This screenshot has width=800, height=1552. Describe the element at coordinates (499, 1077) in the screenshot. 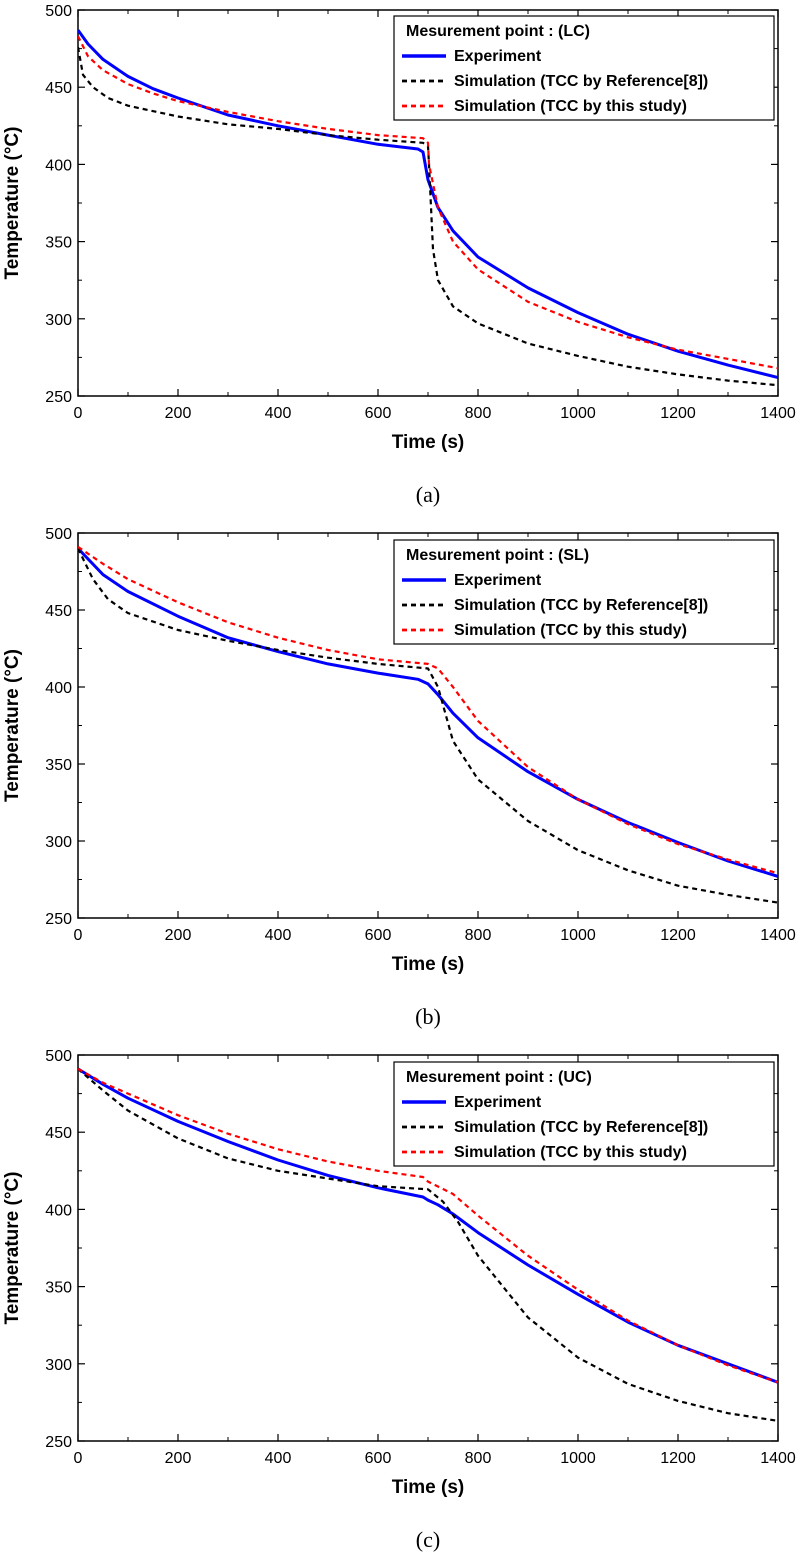

I see `legend-title: Mesurement point : (UC)` at that location.